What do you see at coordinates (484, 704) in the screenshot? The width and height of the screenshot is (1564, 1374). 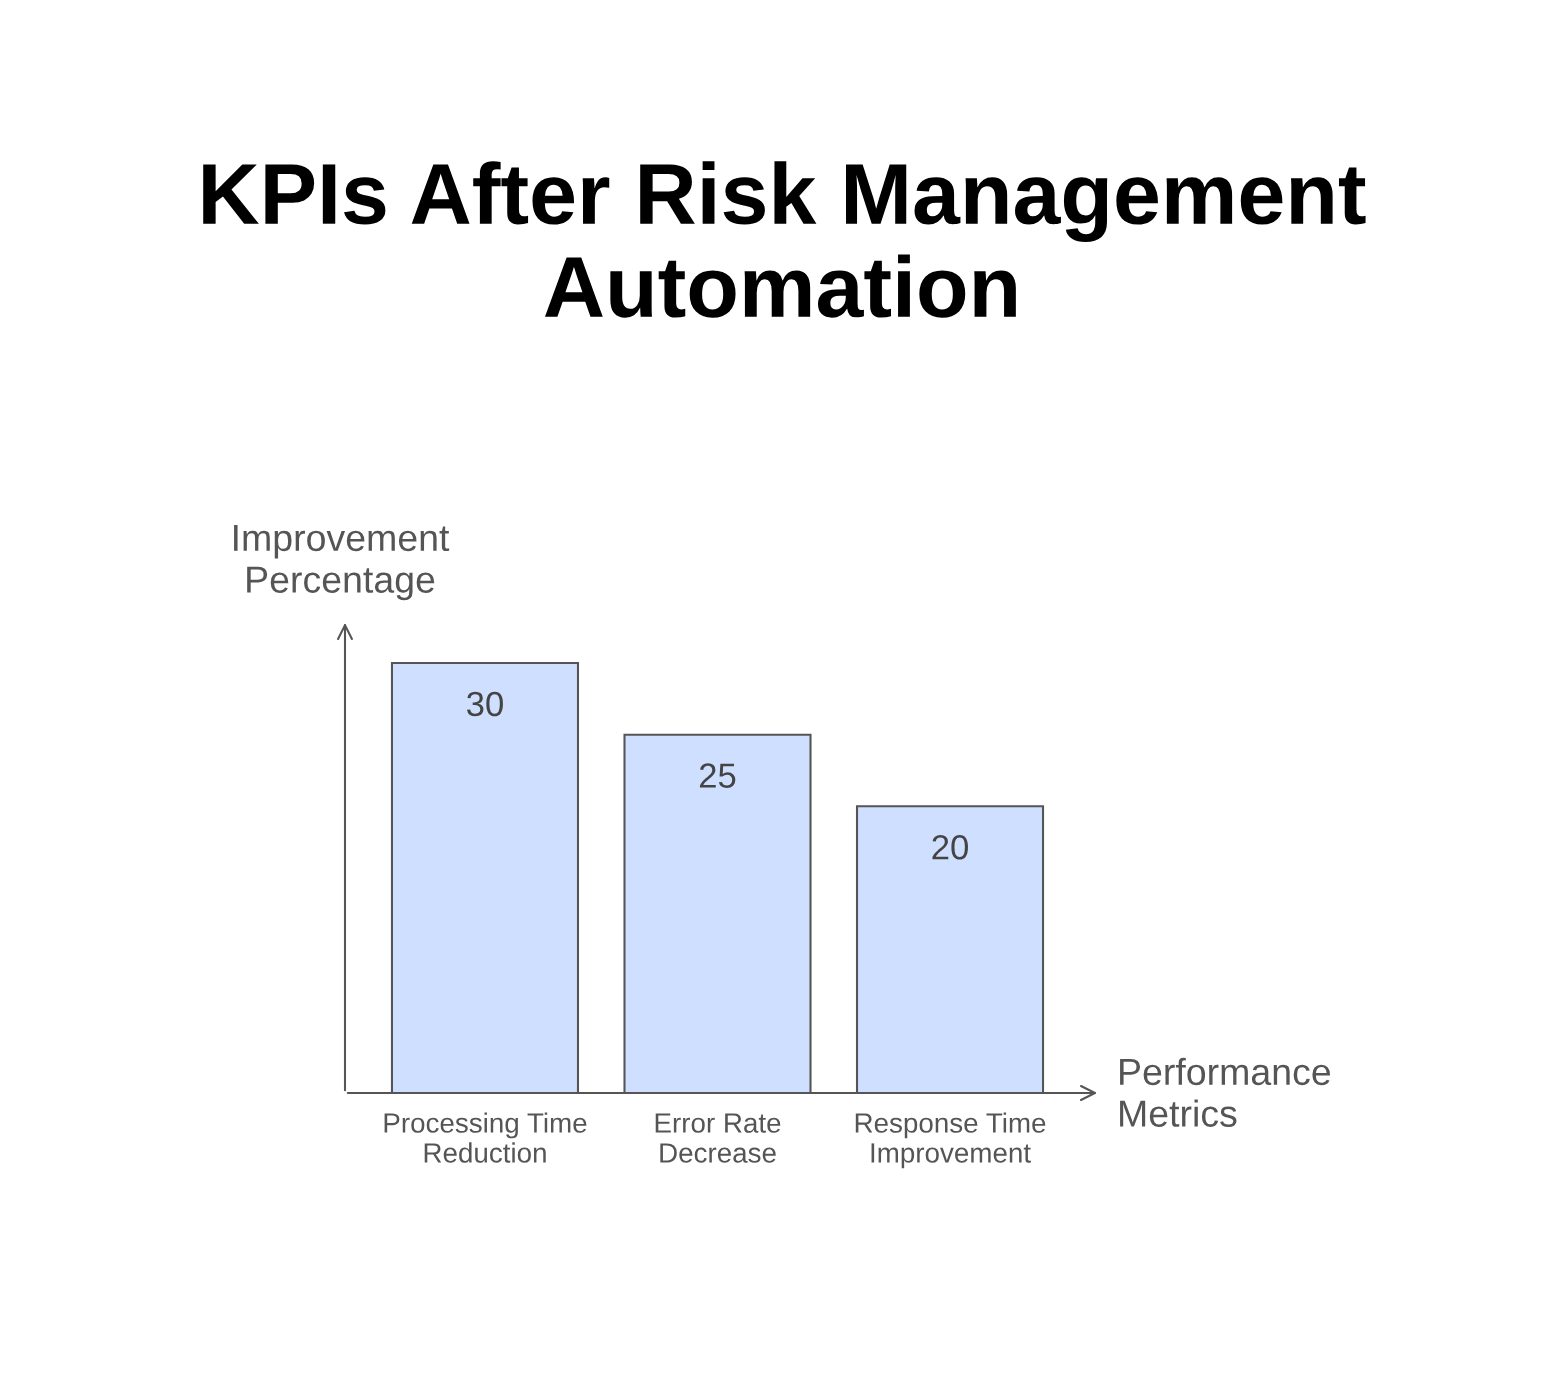 I see `data-label: 30` at bounding box center [484, 704].